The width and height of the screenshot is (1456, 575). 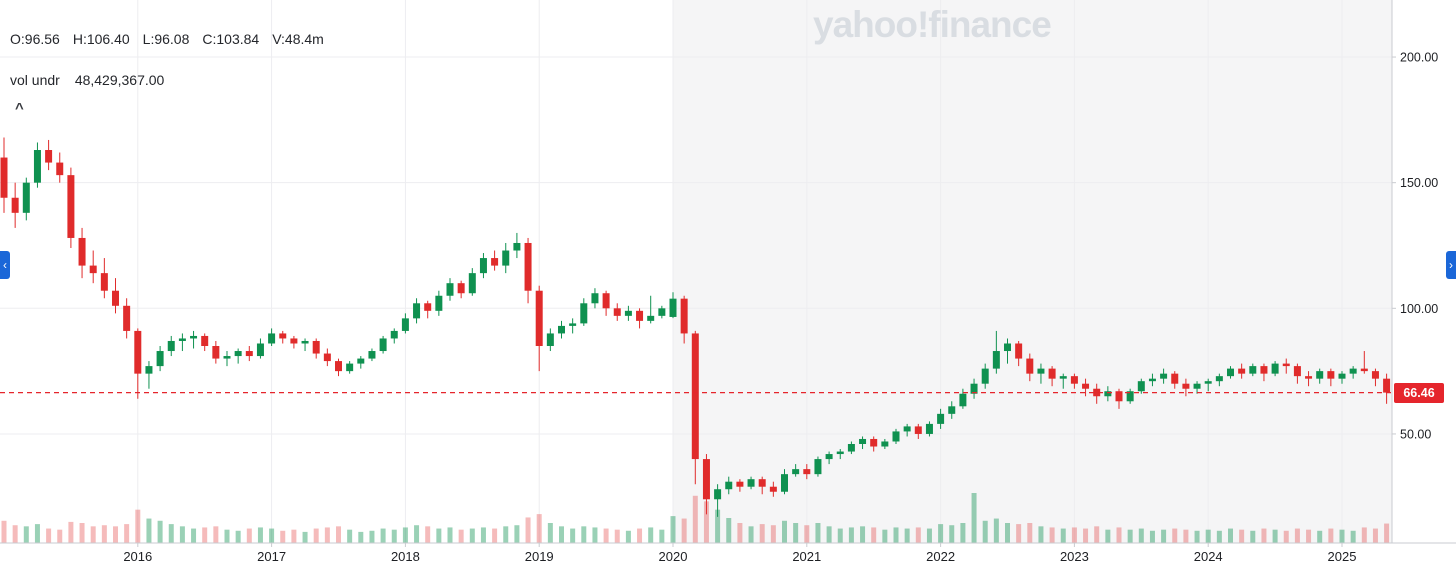 I want to click on x-axis-label: 2025, so click(x=1342, y=556).